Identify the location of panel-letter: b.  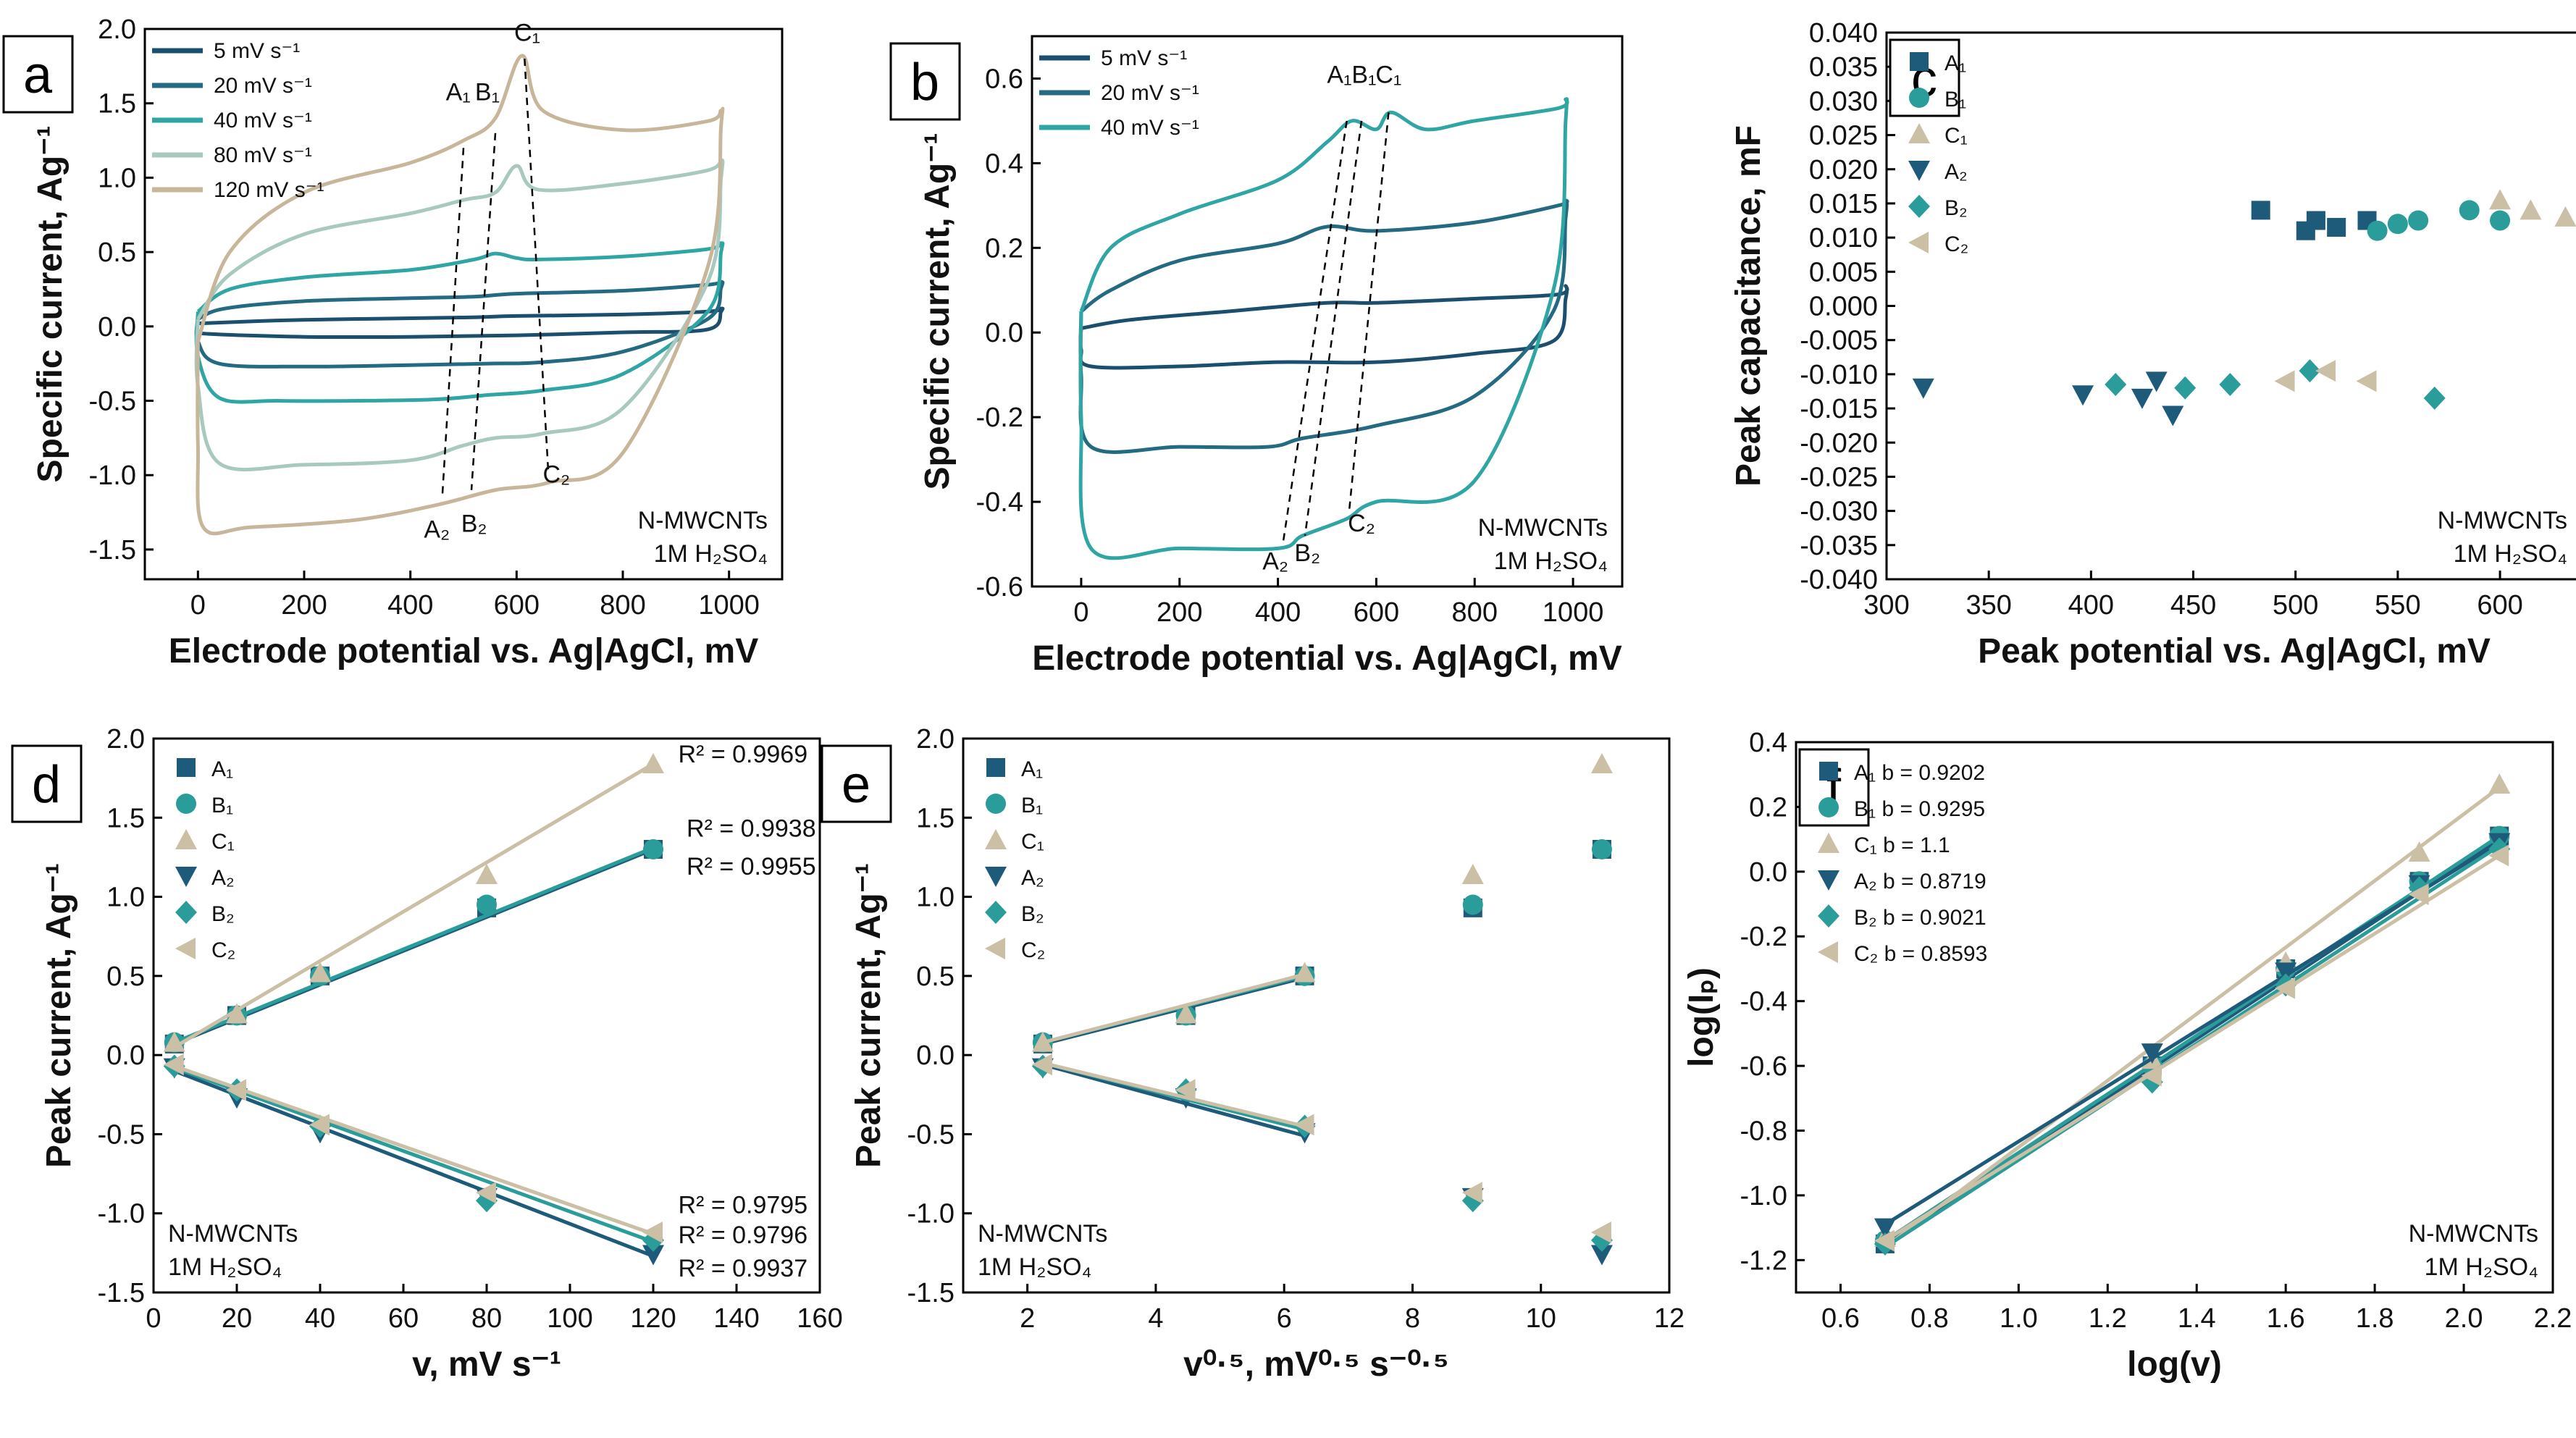
(924, 83).